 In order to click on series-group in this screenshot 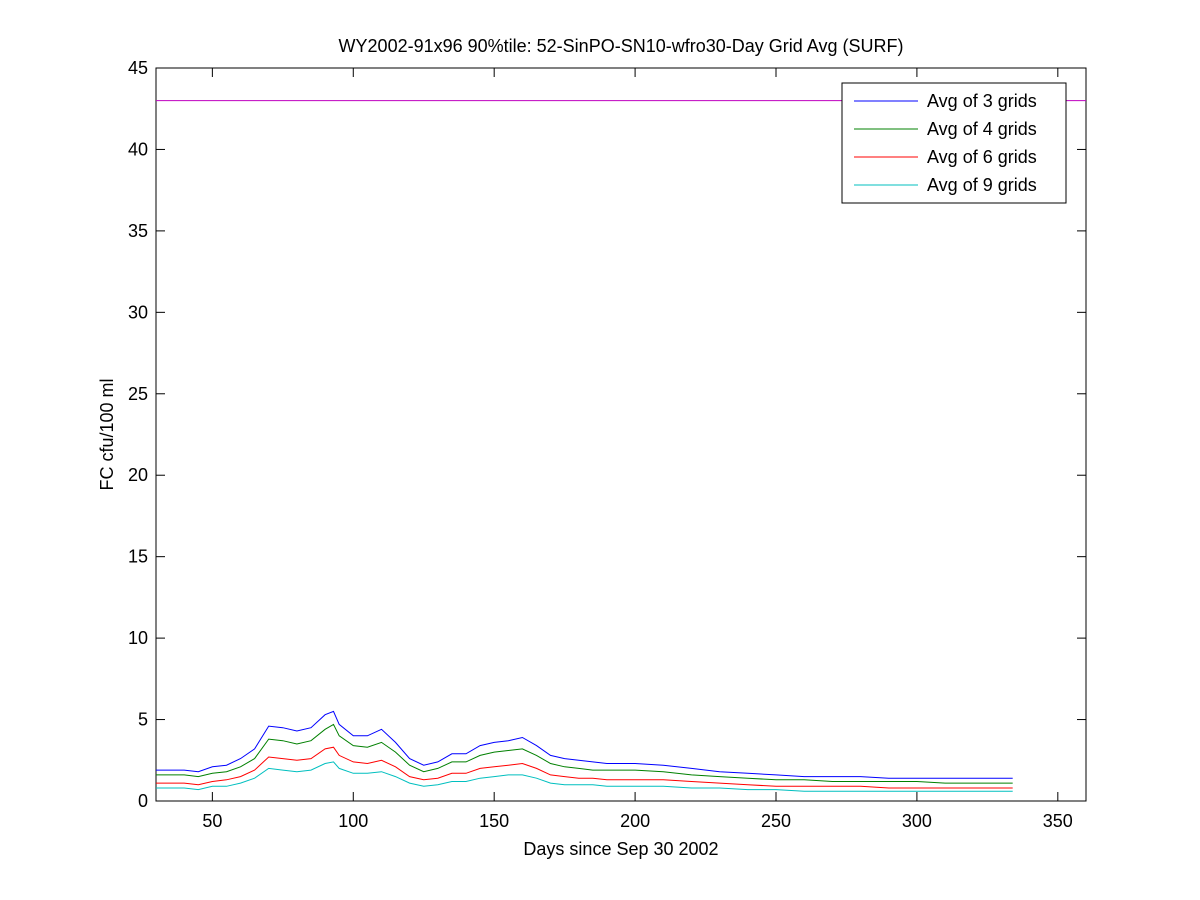, I will do `click(584, 751)`.